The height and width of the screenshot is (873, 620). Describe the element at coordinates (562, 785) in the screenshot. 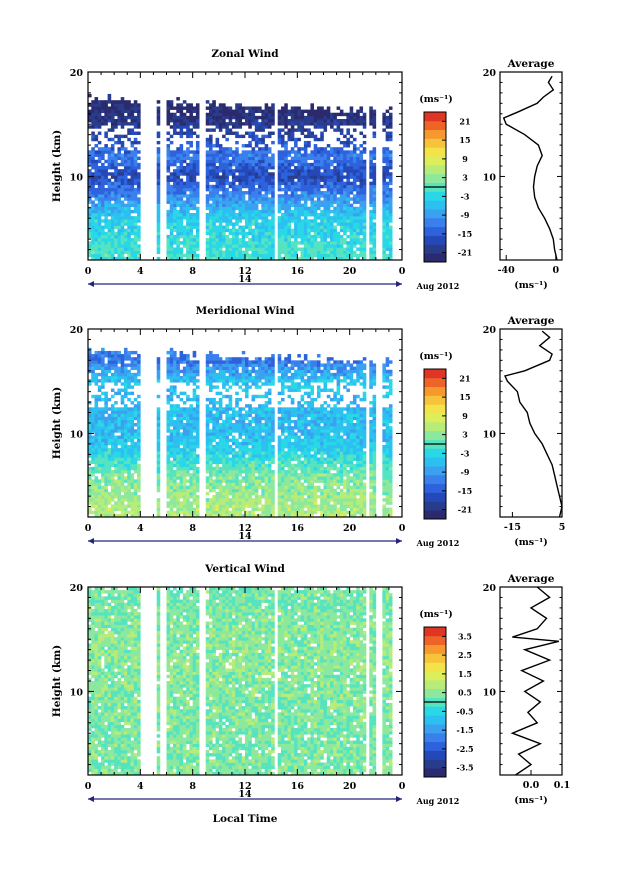

I see `average-x-tick-label: 0.1` at that location.